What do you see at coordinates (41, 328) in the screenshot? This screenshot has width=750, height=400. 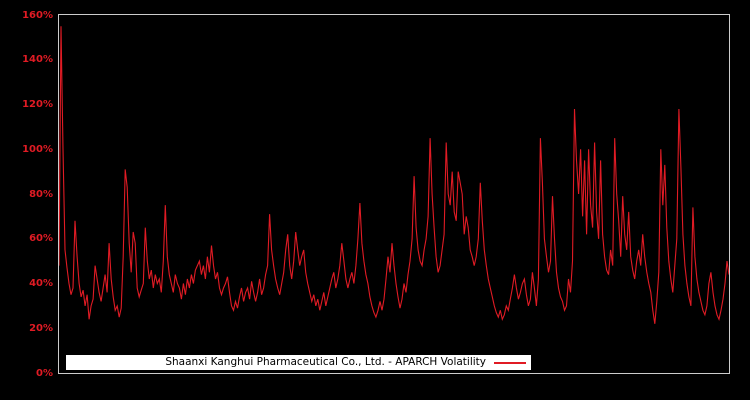 I see `y-tick-label: 20%` at bounding box center [41, 328].